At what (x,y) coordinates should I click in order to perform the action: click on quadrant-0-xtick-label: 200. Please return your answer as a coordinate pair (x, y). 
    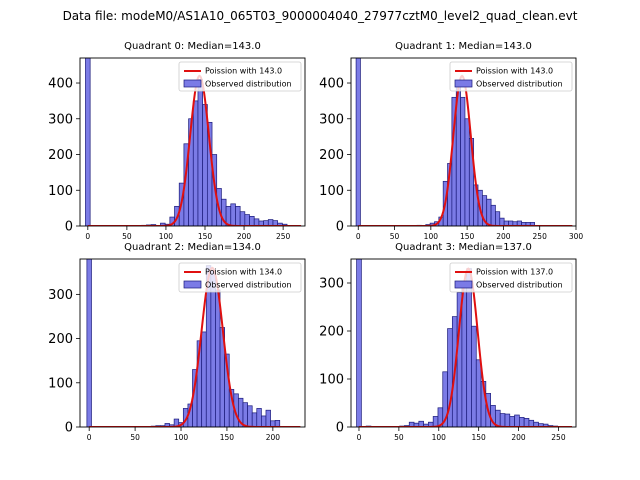
    Looking at the image, I should click on (244, 236).